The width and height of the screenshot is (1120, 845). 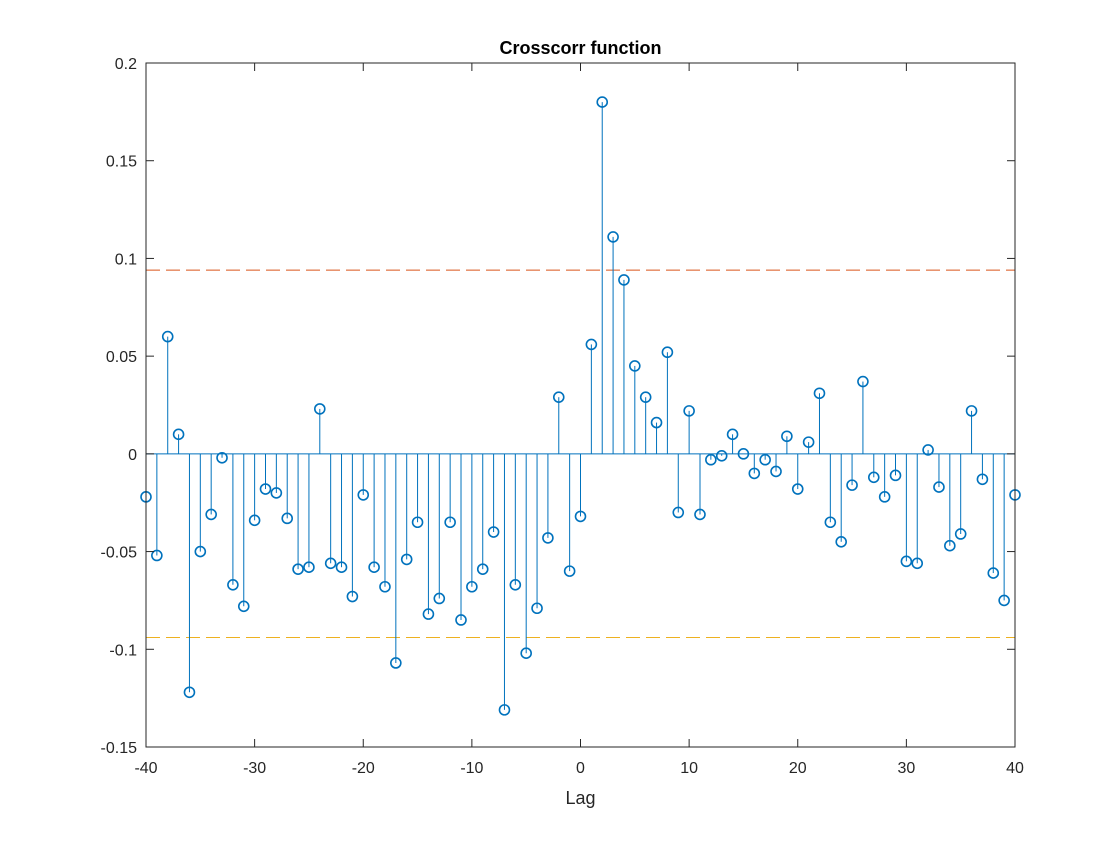 What do you see at coordinates (580, 798) in the screenshot?
I see `x-axis-title: Lag` at bounding box center [580, 798].